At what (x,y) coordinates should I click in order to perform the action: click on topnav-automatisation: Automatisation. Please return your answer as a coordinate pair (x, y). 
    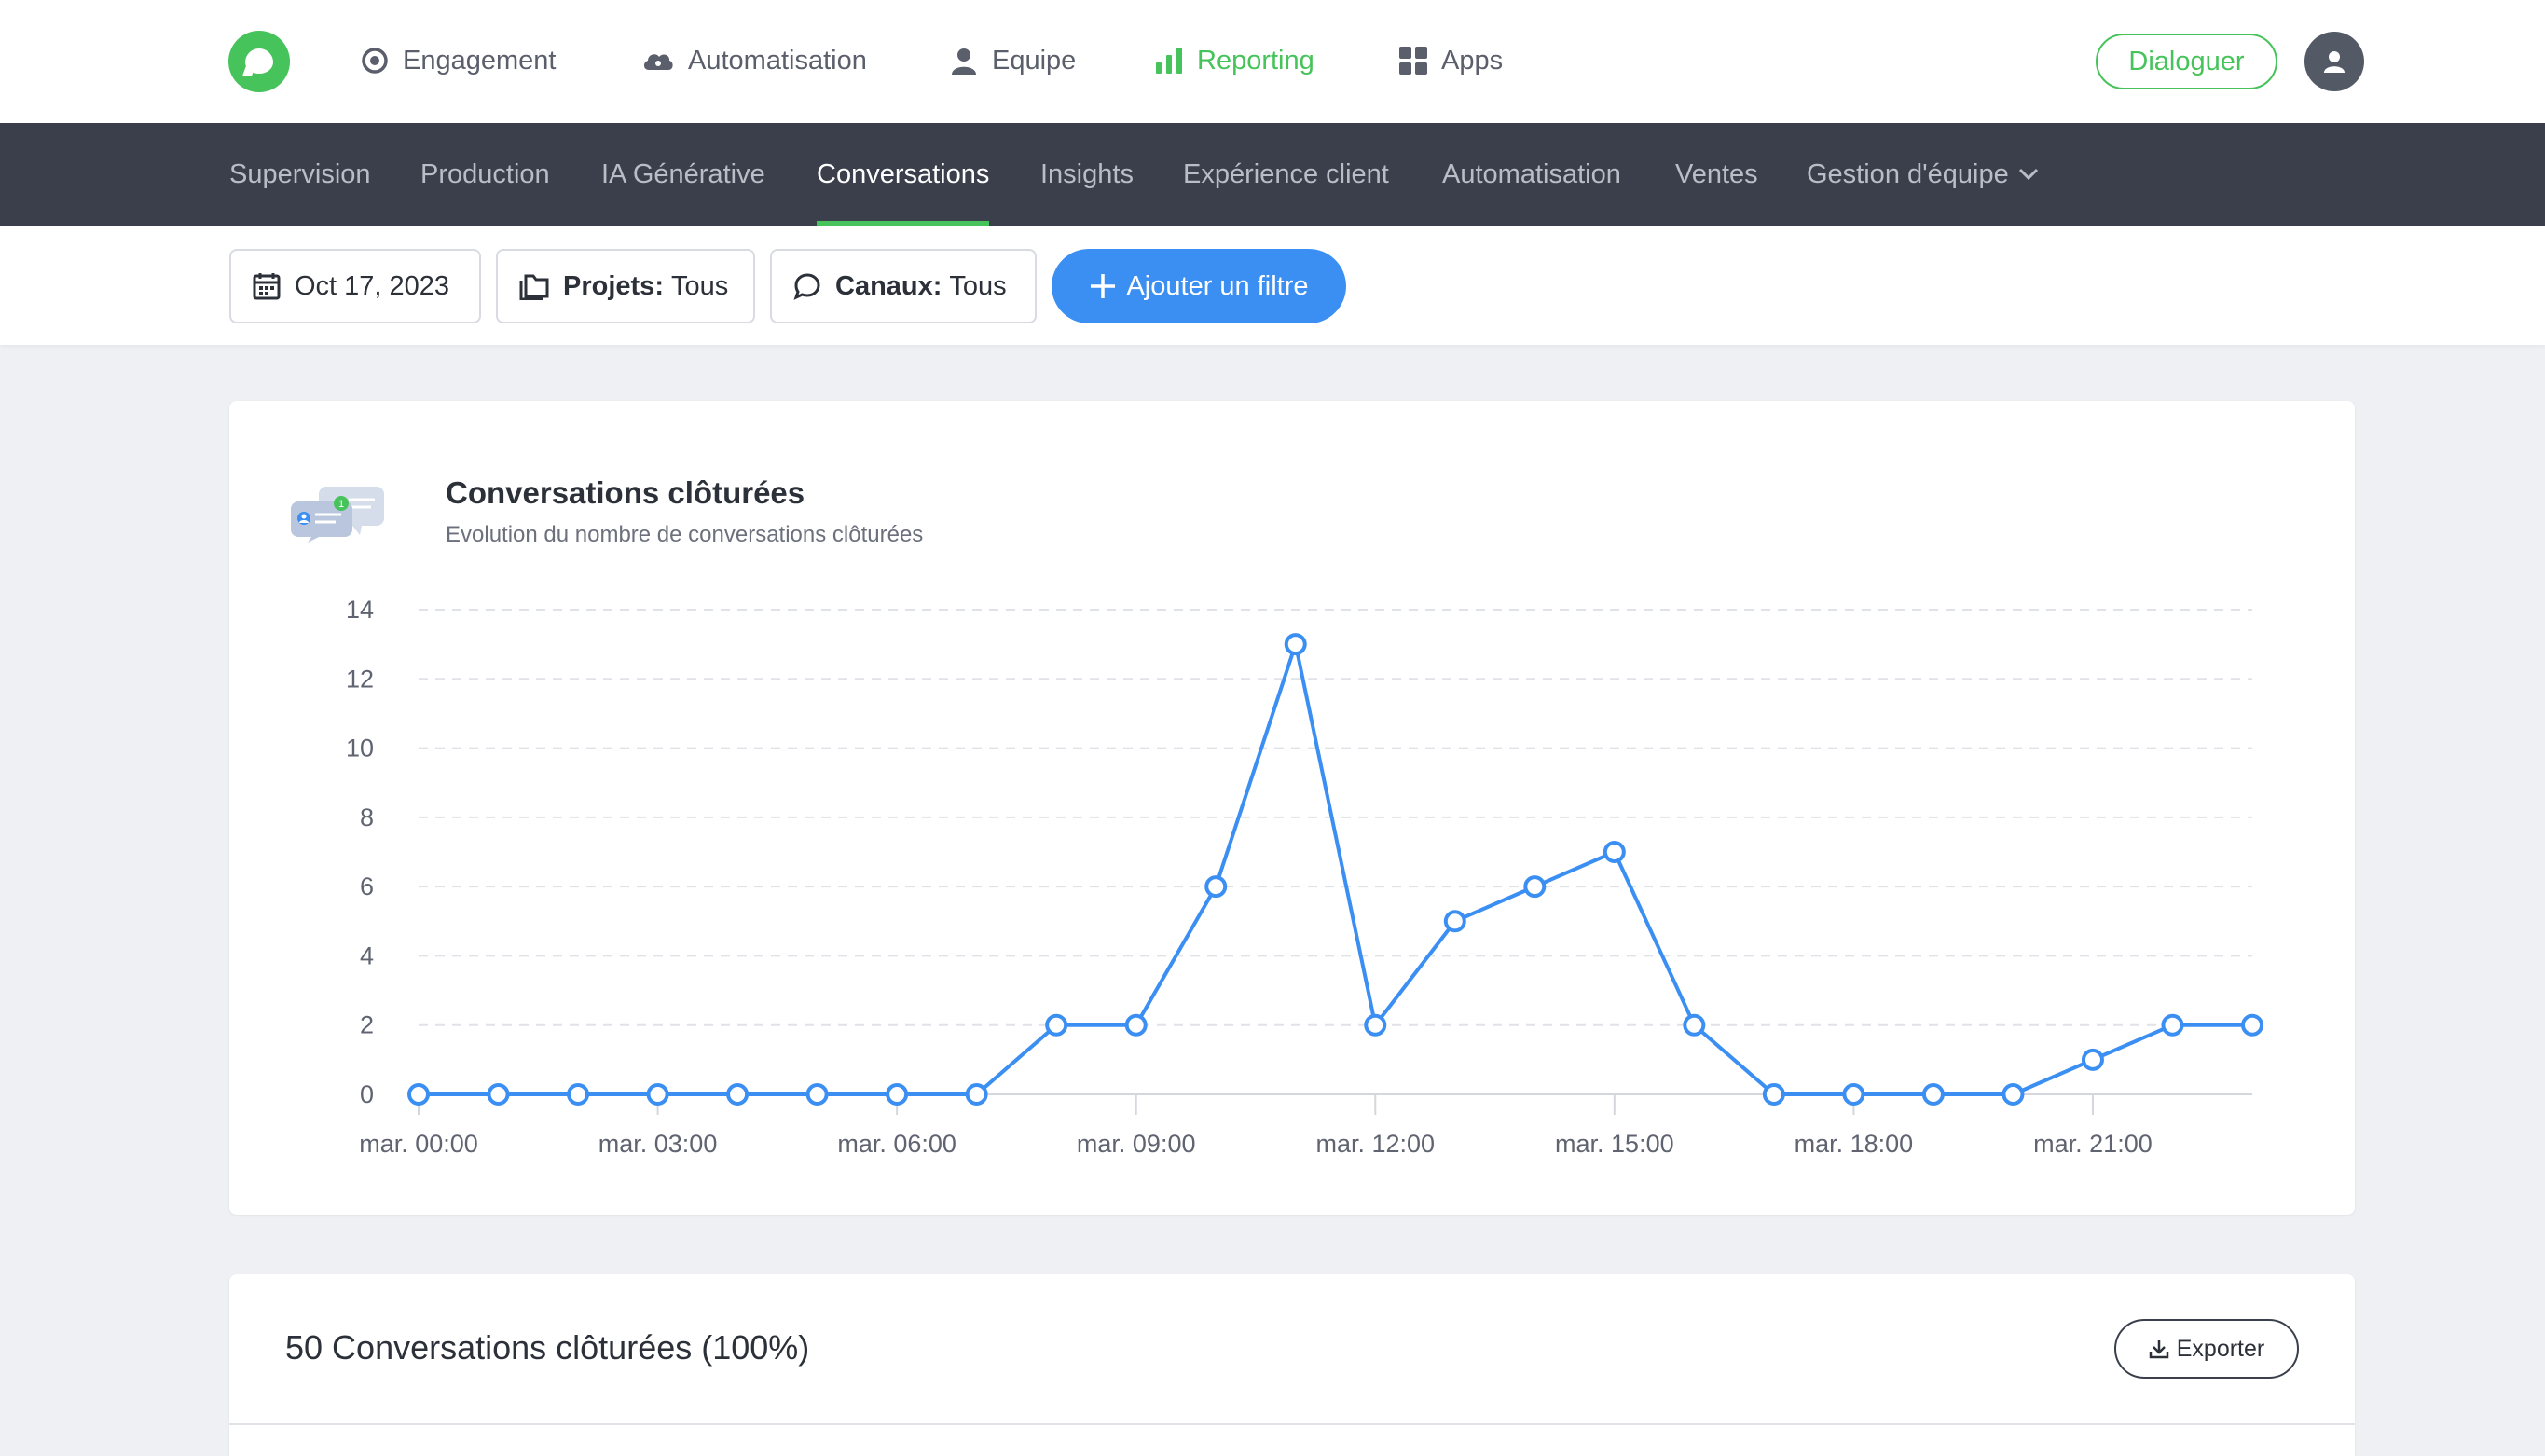
    Looking at the image, I should click on (754, 60).